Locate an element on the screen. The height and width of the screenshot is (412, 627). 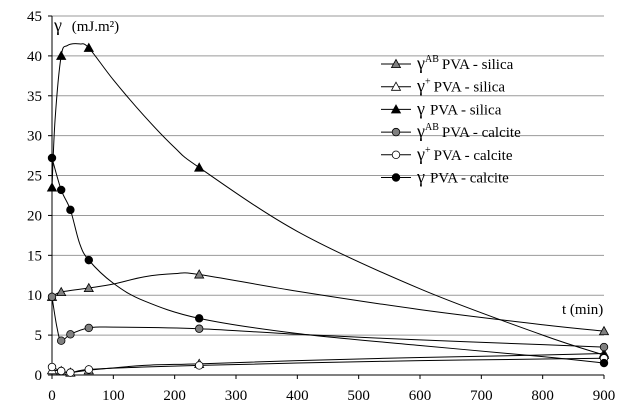
y-tick-label: 30 is located at coordinates (34, 137).